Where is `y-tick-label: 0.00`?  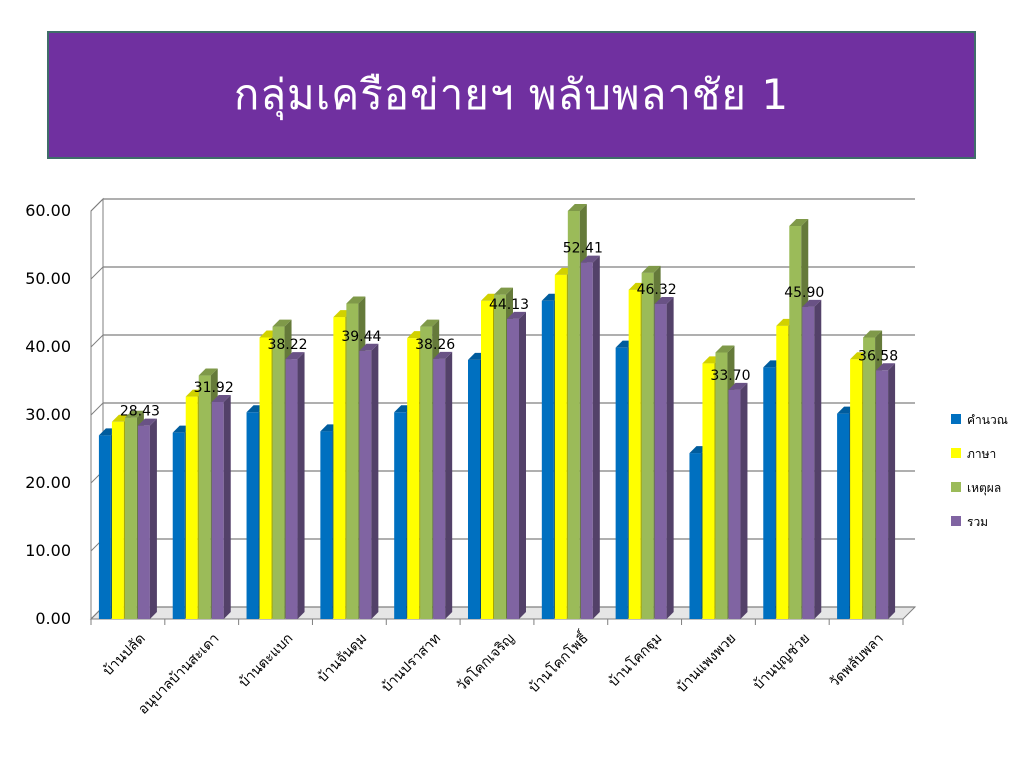 y-tick-label: 0.00 is located at coordinates (53, 618).